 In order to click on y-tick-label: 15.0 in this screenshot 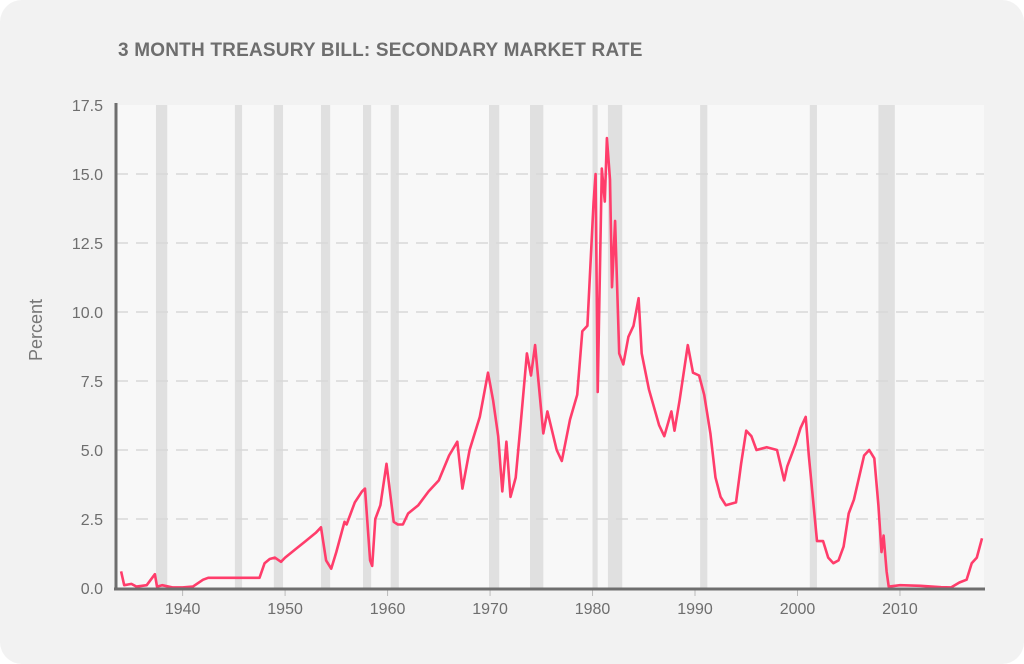, I will do `click(87, 175)`.